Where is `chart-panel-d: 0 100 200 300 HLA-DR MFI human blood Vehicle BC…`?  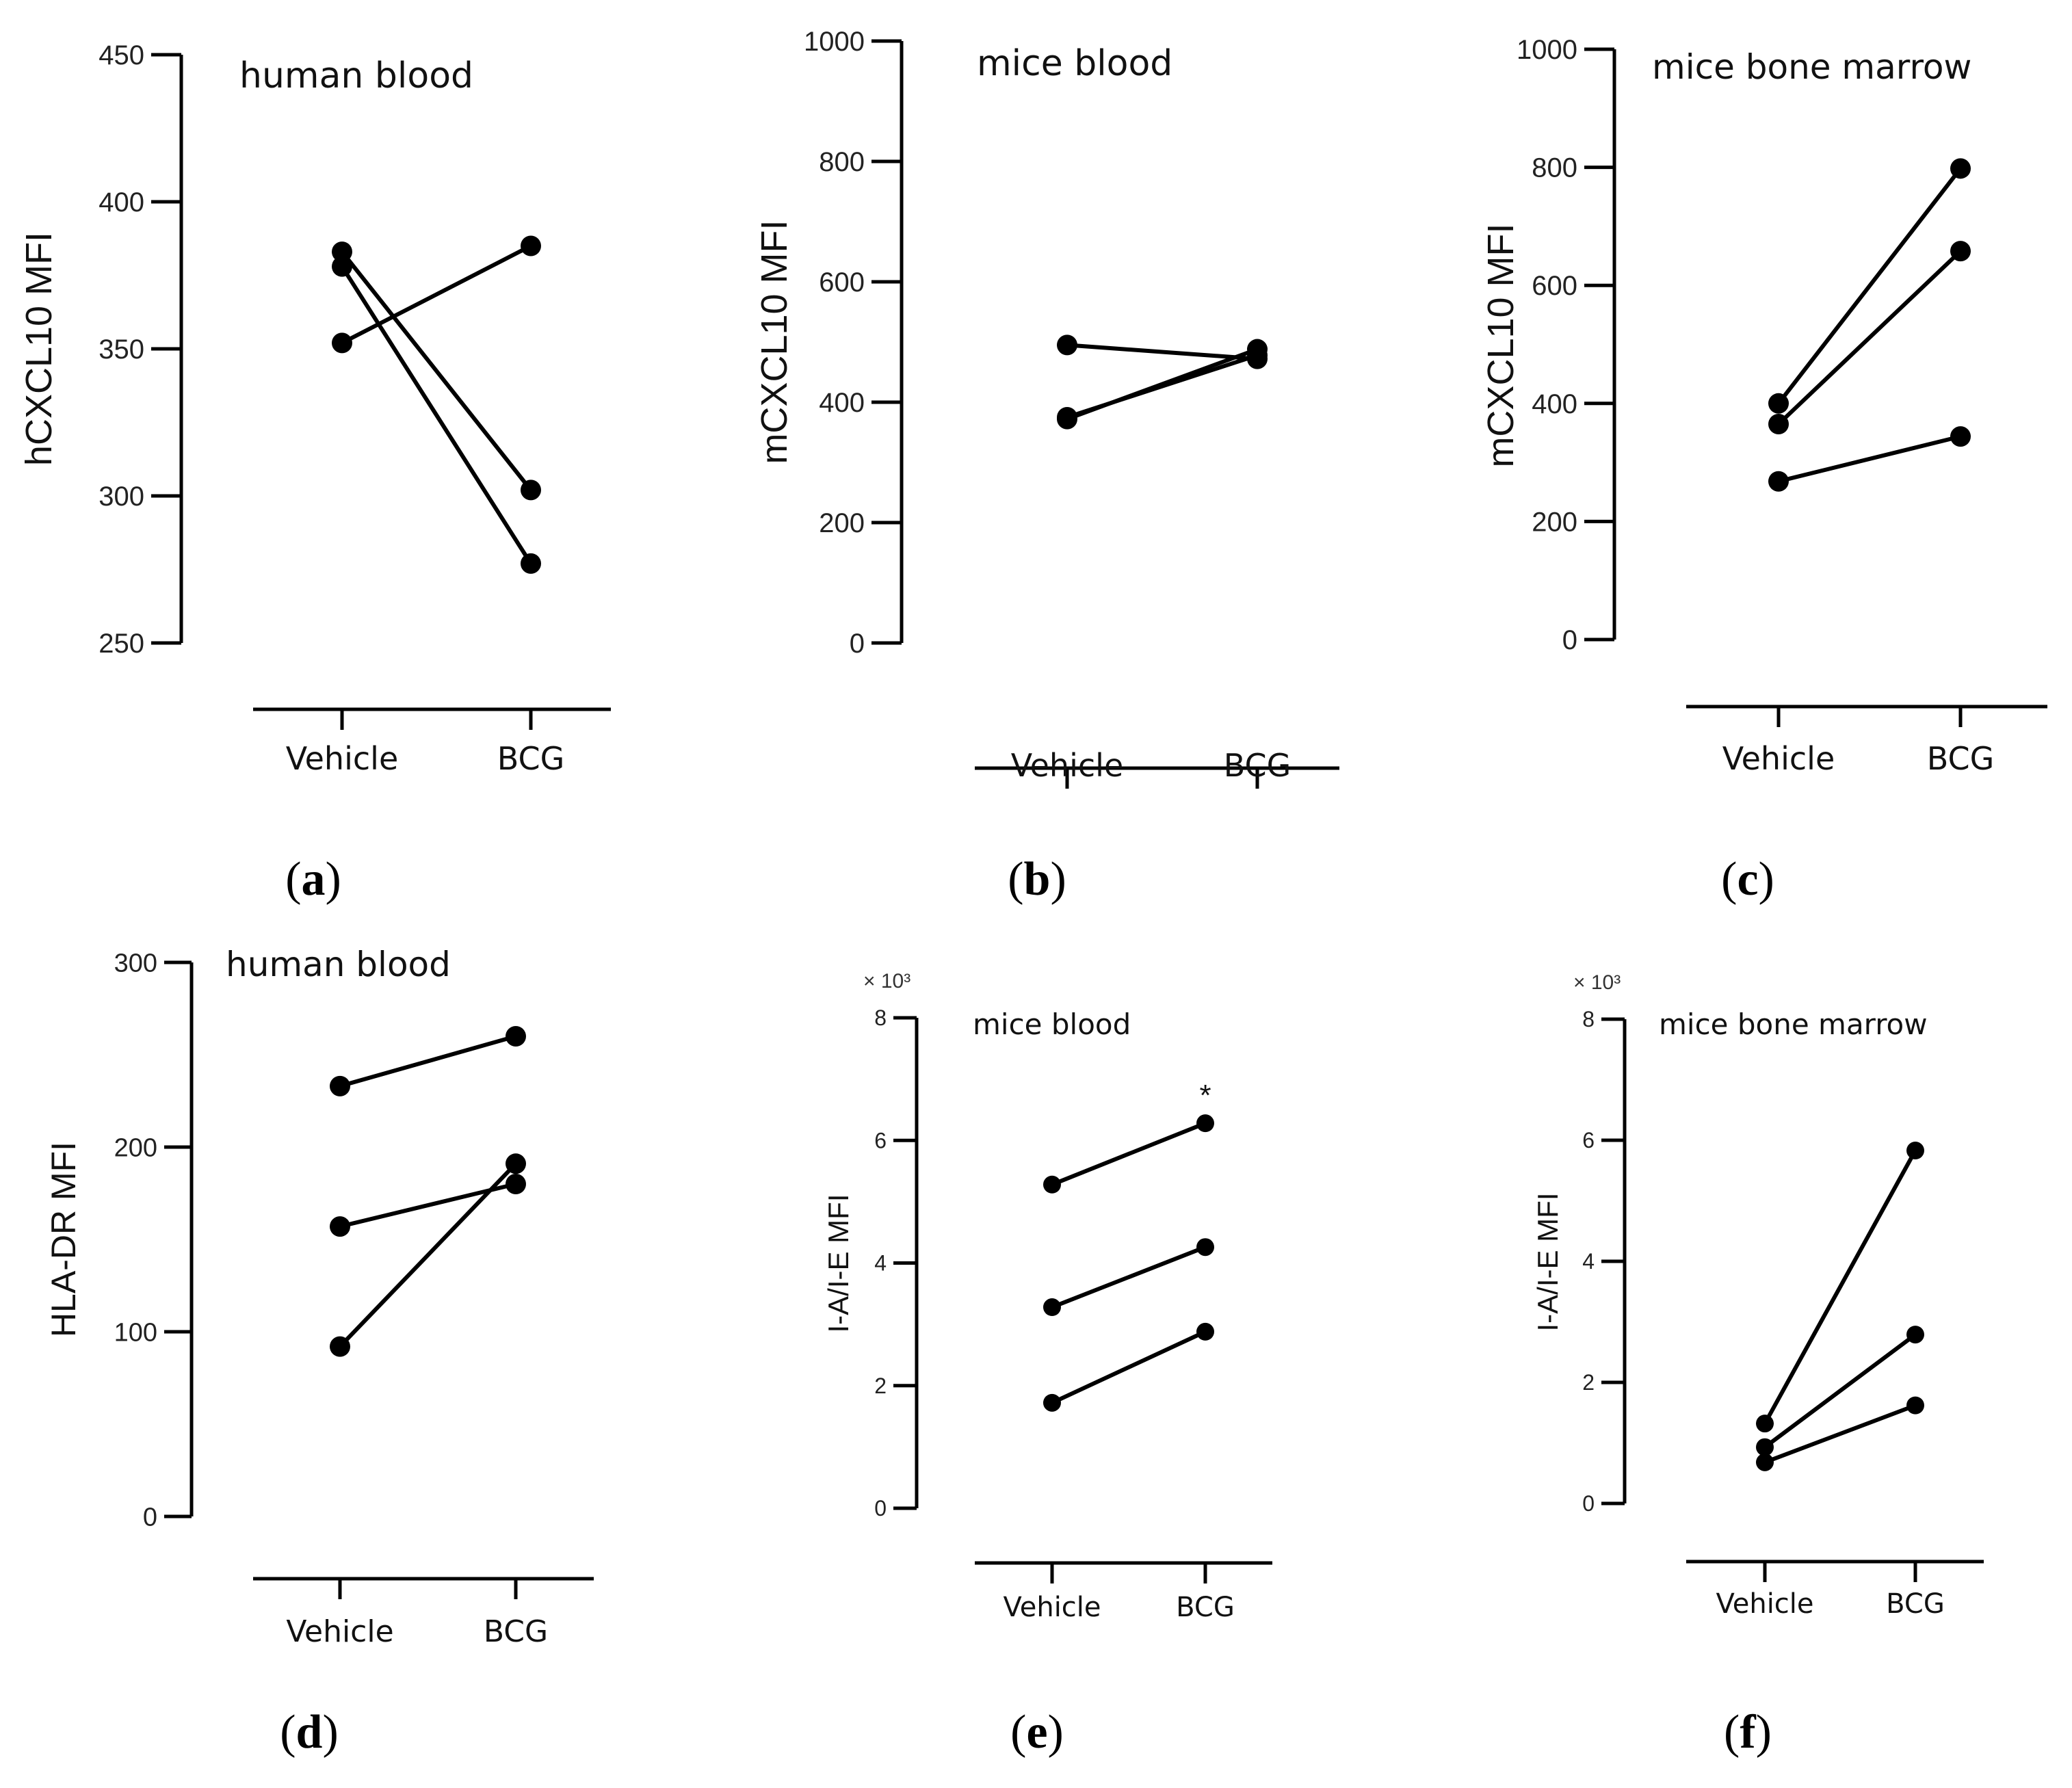 chart-panel-d: 0 100 200 300 HLA-DR MFI human blood Vehicle BC… is located at coordinates (319, 1352).